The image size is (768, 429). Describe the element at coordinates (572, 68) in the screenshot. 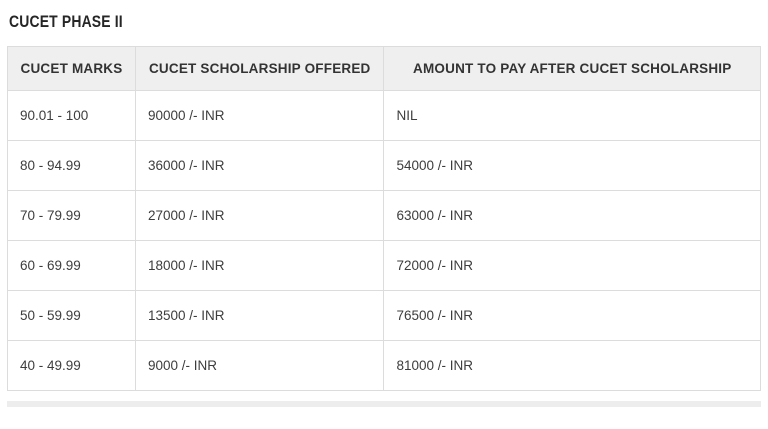

I see `column-header-amount-to-pay: AMOUNT TO PAY AFTER CUCET SCHOLARSHIP` at that location.